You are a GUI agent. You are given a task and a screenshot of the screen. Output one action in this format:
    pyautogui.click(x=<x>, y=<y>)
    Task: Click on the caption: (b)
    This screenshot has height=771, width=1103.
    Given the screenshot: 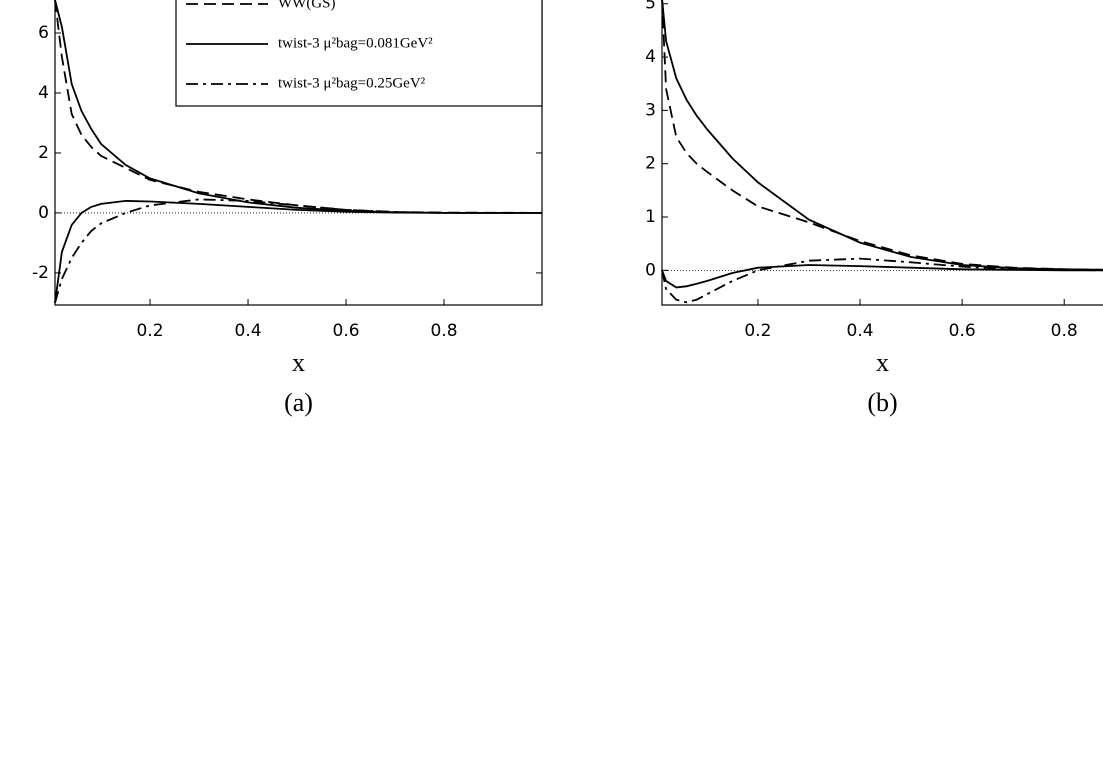 What is the action you would take?
    pyautogui.click(x=882, y=402)
    